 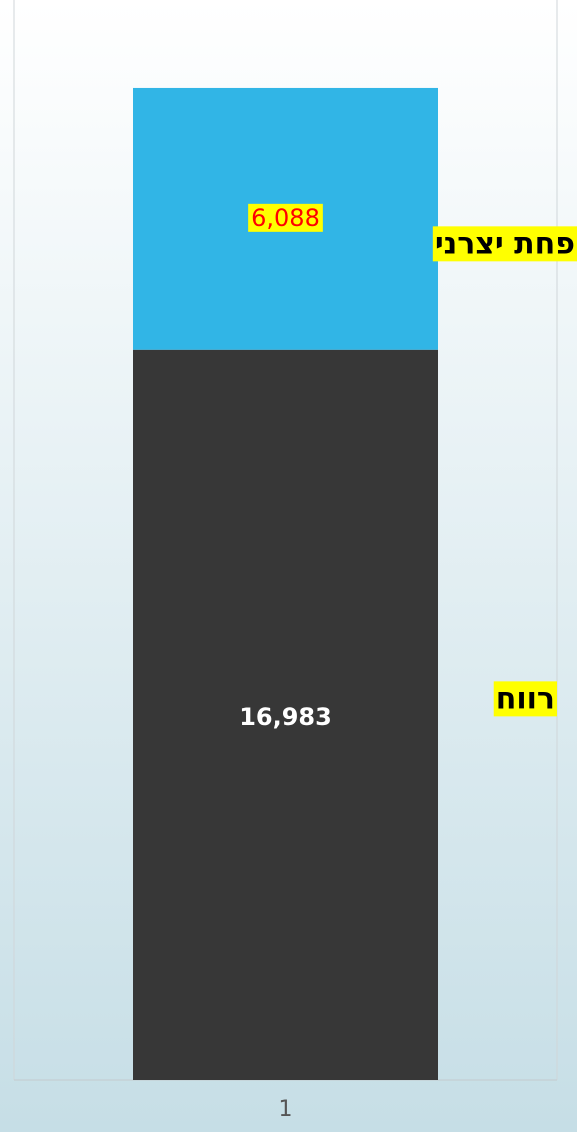 I want to click on value-label: 6,088, so click(x=285, y=218).